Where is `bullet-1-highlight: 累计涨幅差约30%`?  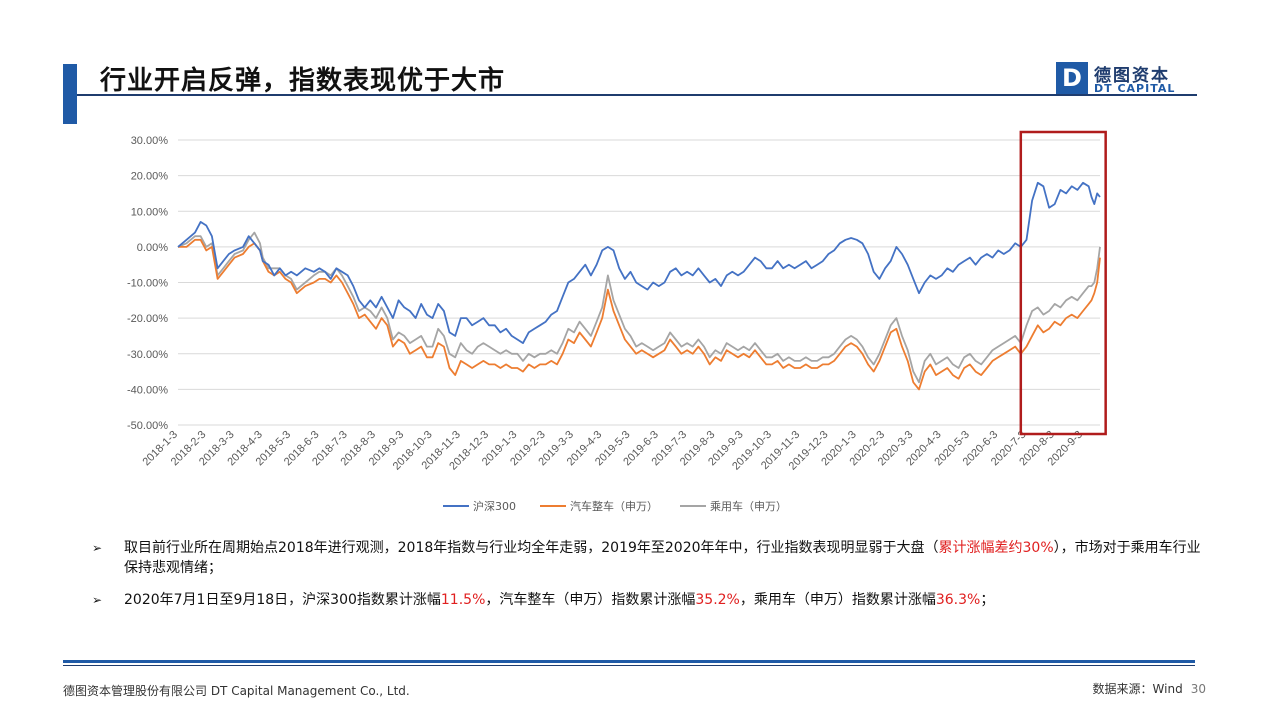
bullet-1-highlight: 累计涨幅差约30% is located at coordinates (996, 548).